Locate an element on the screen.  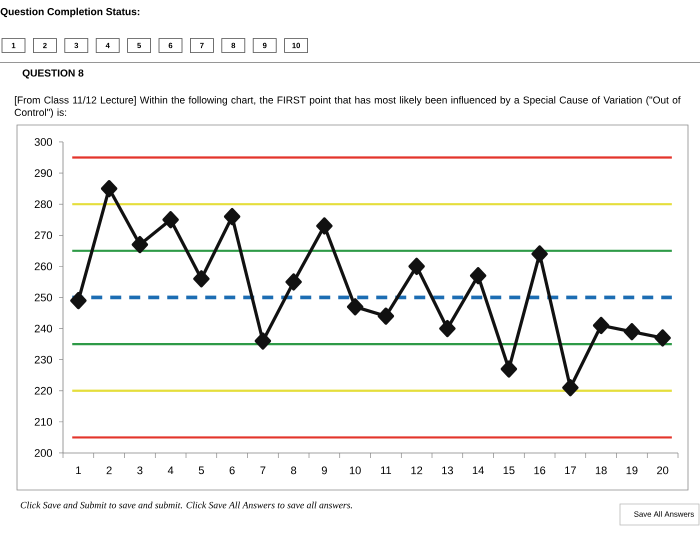
x-tick-label: 1 is located at coordinates (78, 470).